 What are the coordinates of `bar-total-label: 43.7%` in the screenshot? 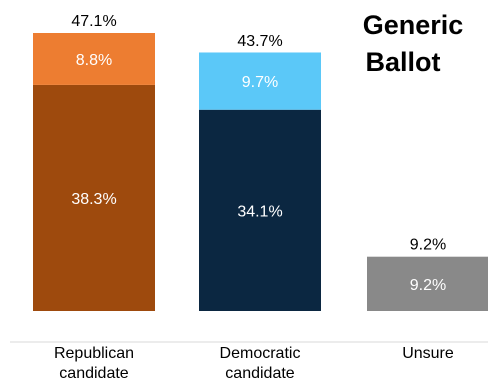 It's located at (259, 41).